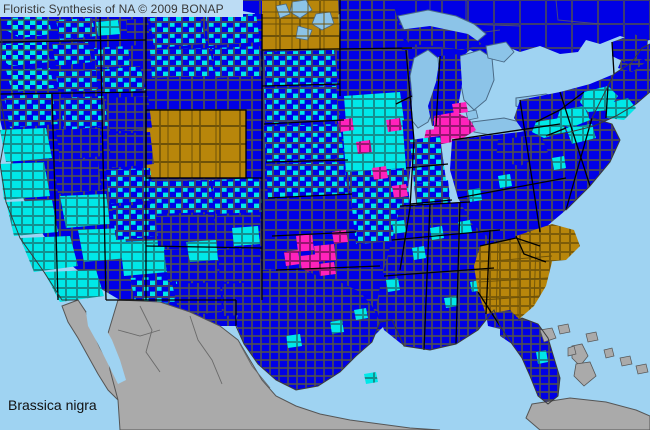 The width and height of the screenshot is (650, 430). What do you see at coordinates (52, 405) in the screenshot?
I see `species-name-label: Brassica nigra` at bounding box center [52, 405].